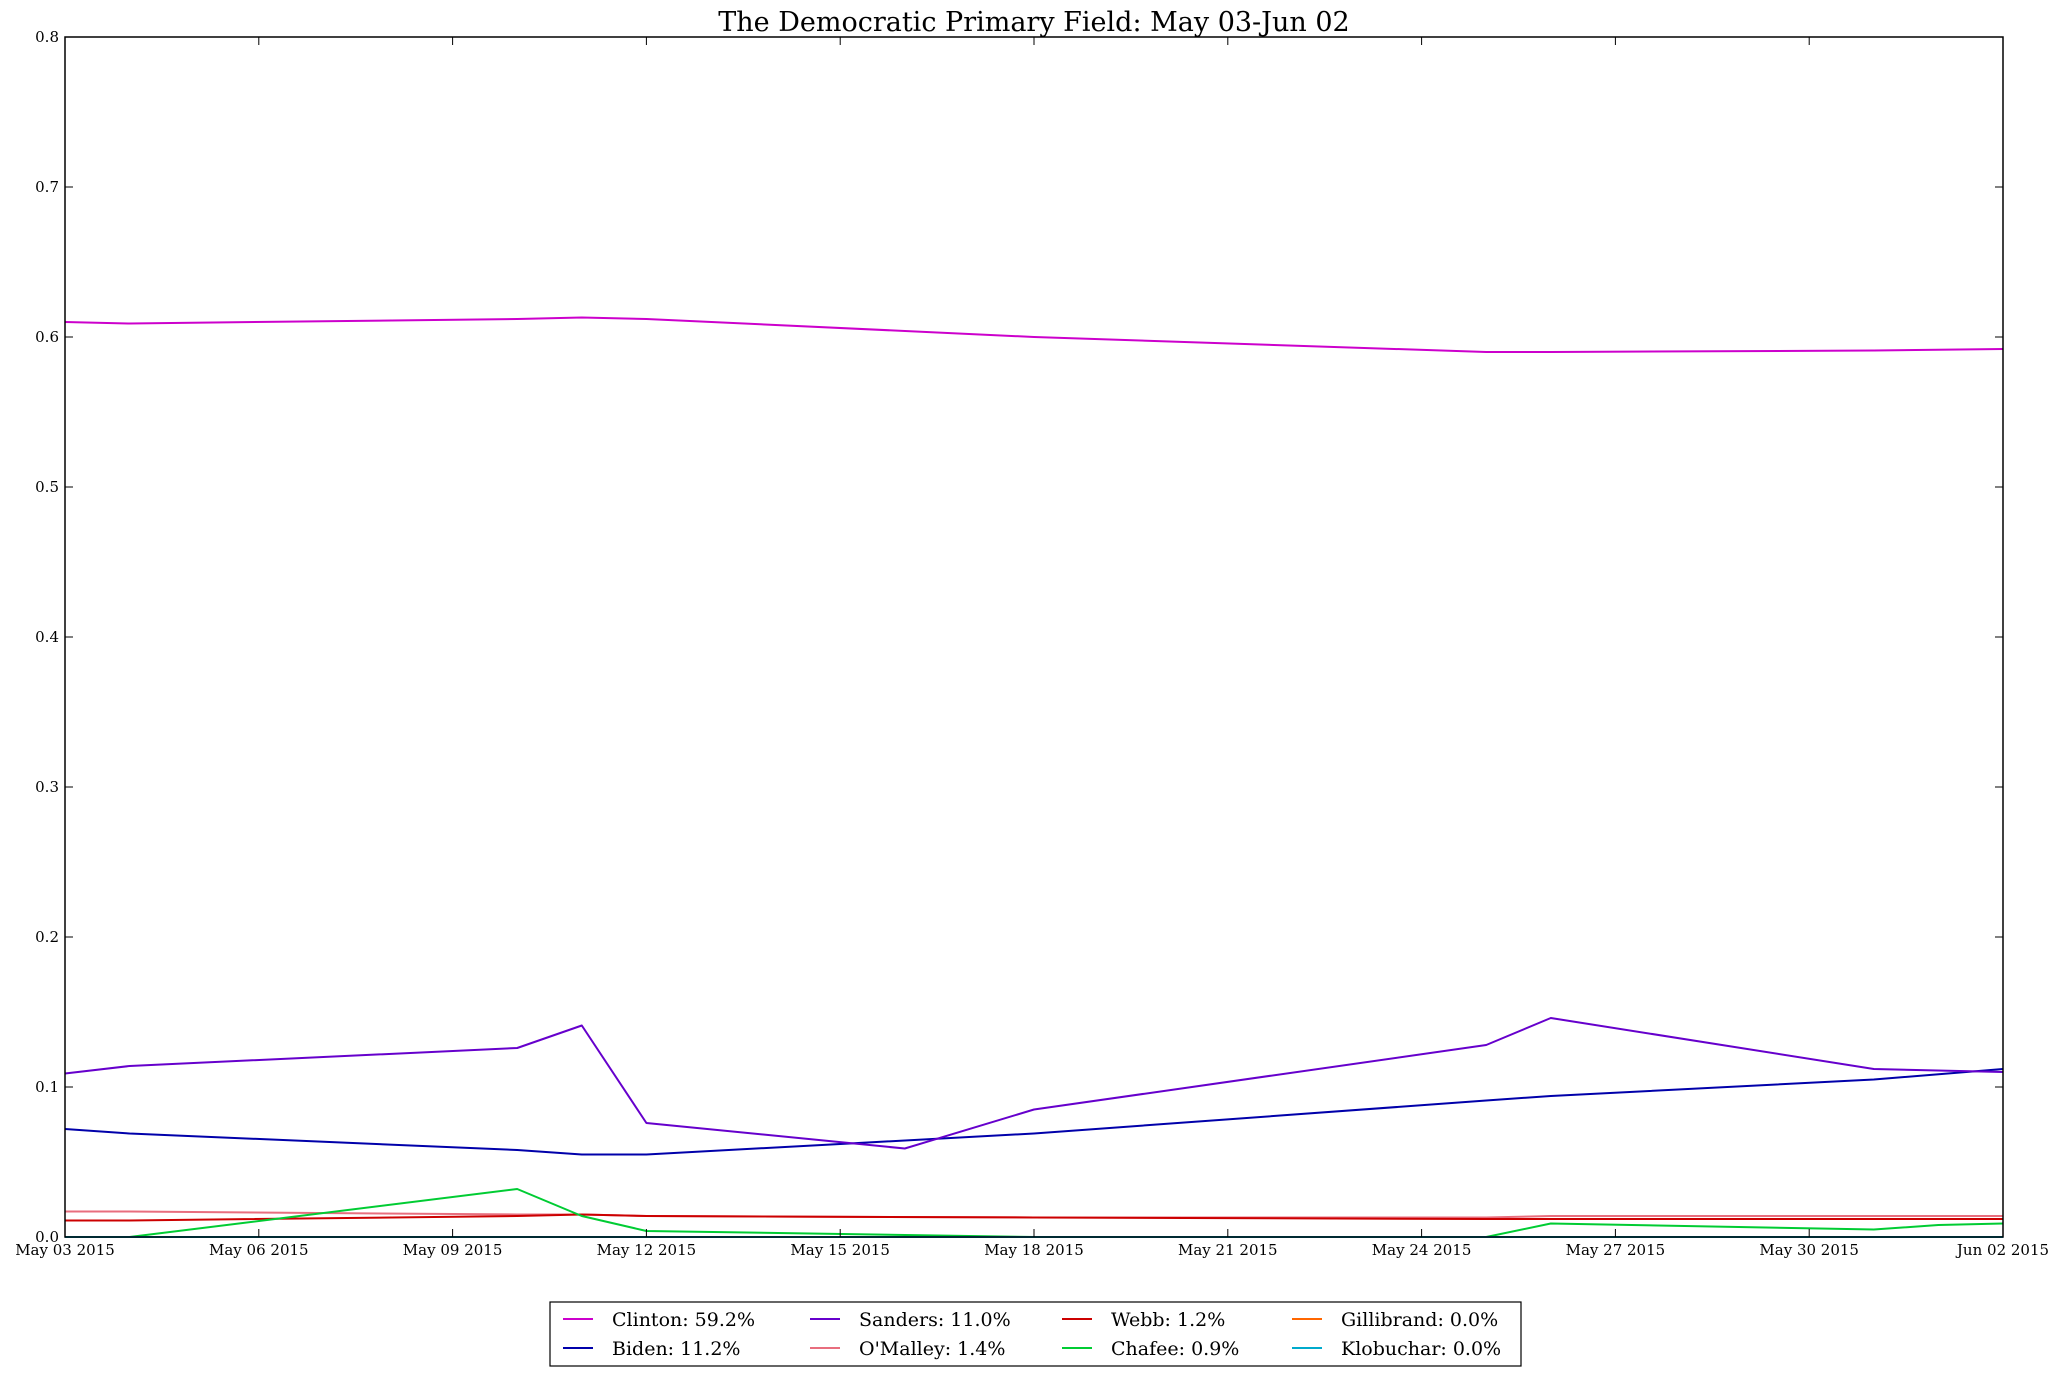  What do you see at coordinates (47, 187) in the screenshot?
I see `y-tick-label: 0.7` at bounding box center [47, 187].